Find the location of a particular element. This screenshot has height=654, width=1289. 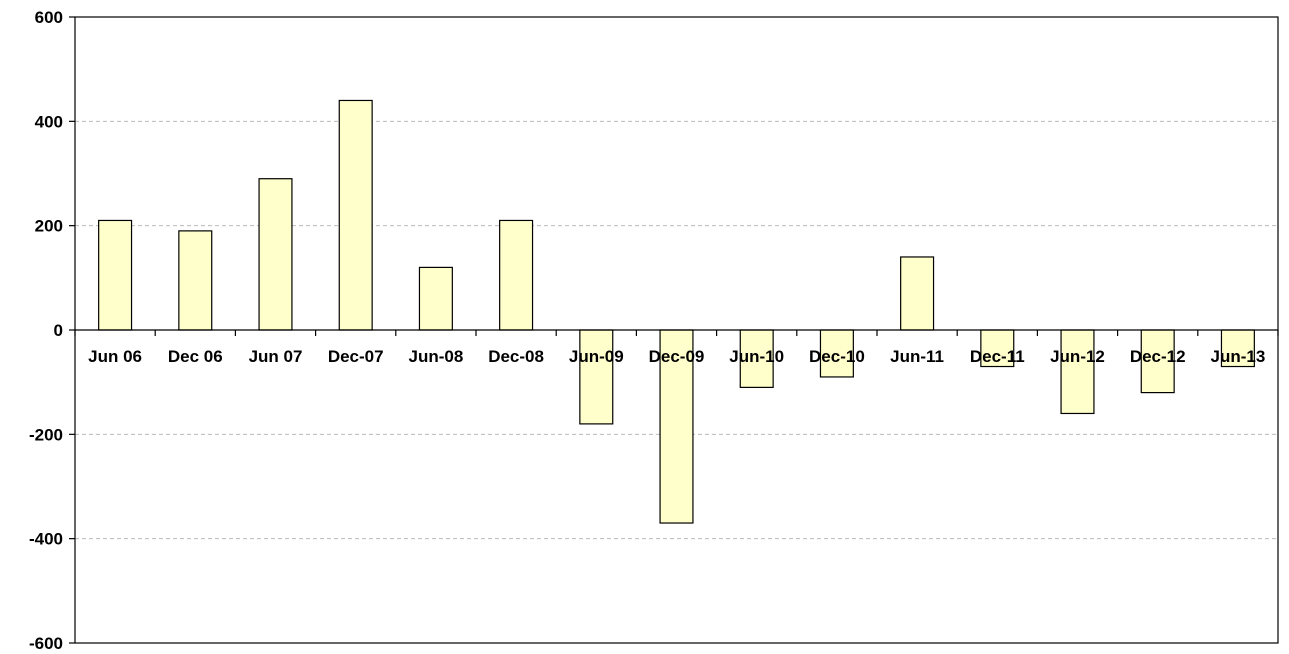

x-tick-label: Dec-10 is located at coordinates (837, 356).